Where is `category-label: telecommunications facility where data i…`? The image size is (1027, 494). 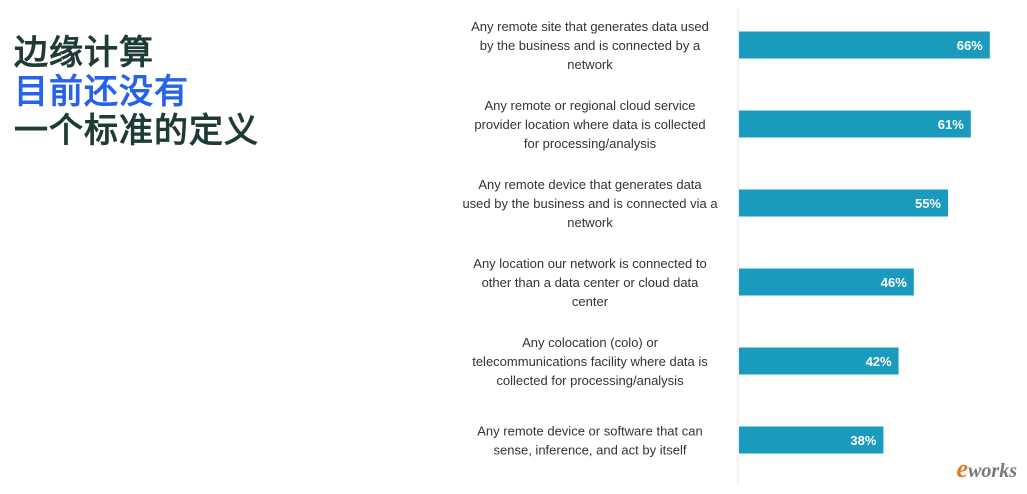 category-label: telecommunications facility where data i… is located at coordinates (590, 361).